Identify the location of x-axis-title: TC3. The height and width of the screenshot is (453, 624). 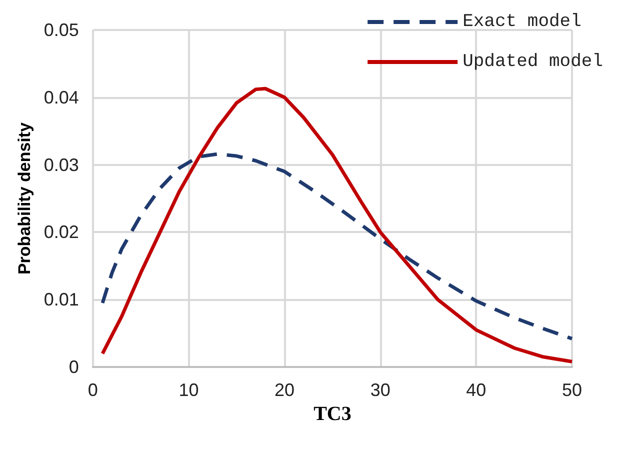
(333, 413).